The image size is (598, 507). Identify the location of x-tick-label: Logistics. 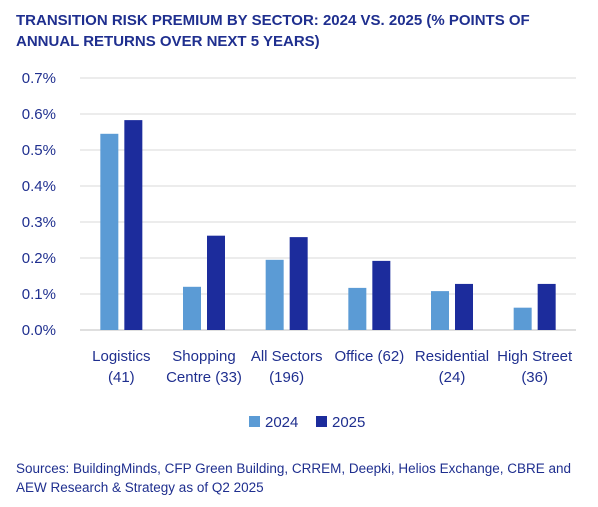
(121, 356).